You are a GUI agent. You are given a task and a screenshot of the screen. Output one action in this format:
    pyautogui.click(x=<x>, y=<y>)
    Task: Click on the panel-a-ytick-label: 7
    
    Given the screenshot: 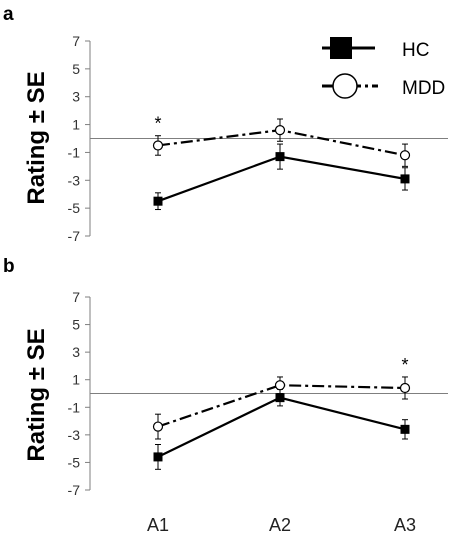 What is the action you would take?
    pyautogui.click(x=76, y=41)
    